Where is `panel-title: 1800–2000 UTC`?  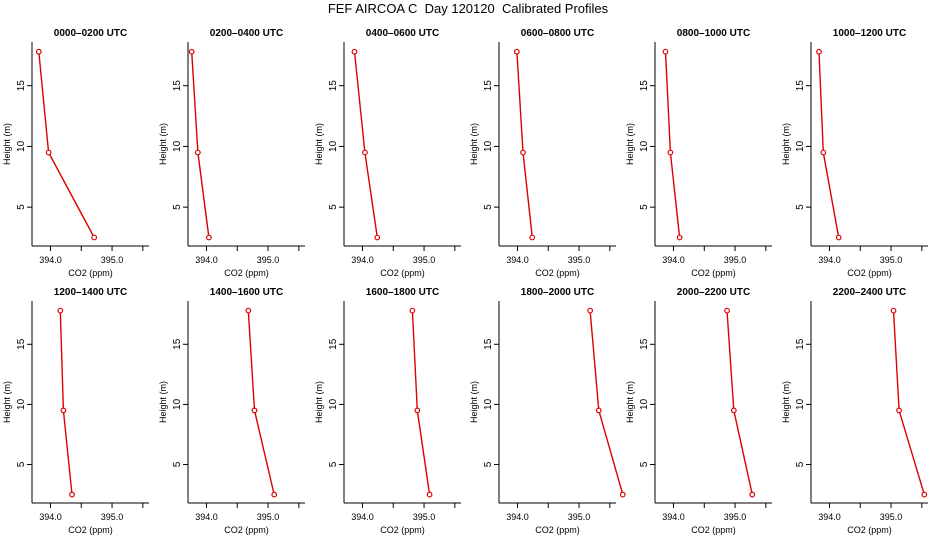
panel-title: 1800–2000 UTC is located at coordinates (557, 292).